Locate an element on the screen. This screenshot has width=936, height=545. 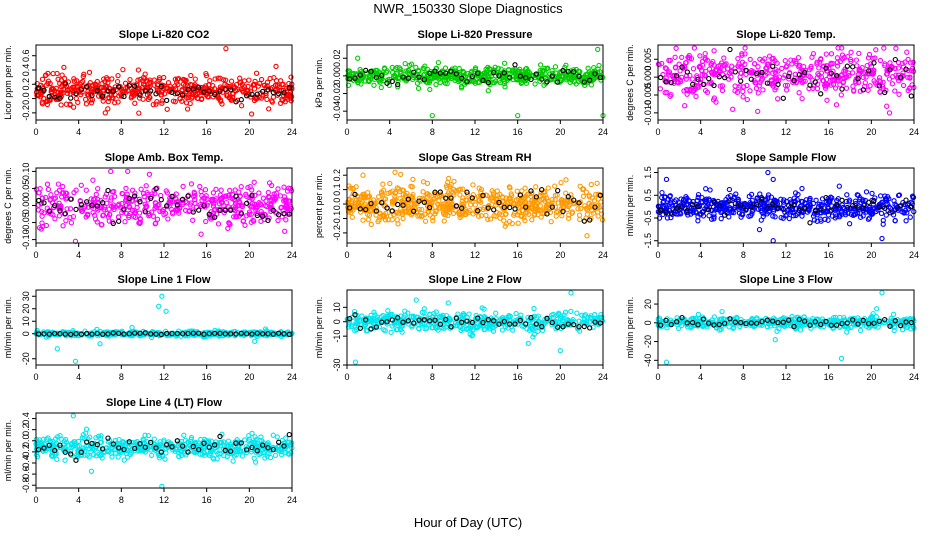
y-tick-label: 1.5 is located at coordinates (648, 172).